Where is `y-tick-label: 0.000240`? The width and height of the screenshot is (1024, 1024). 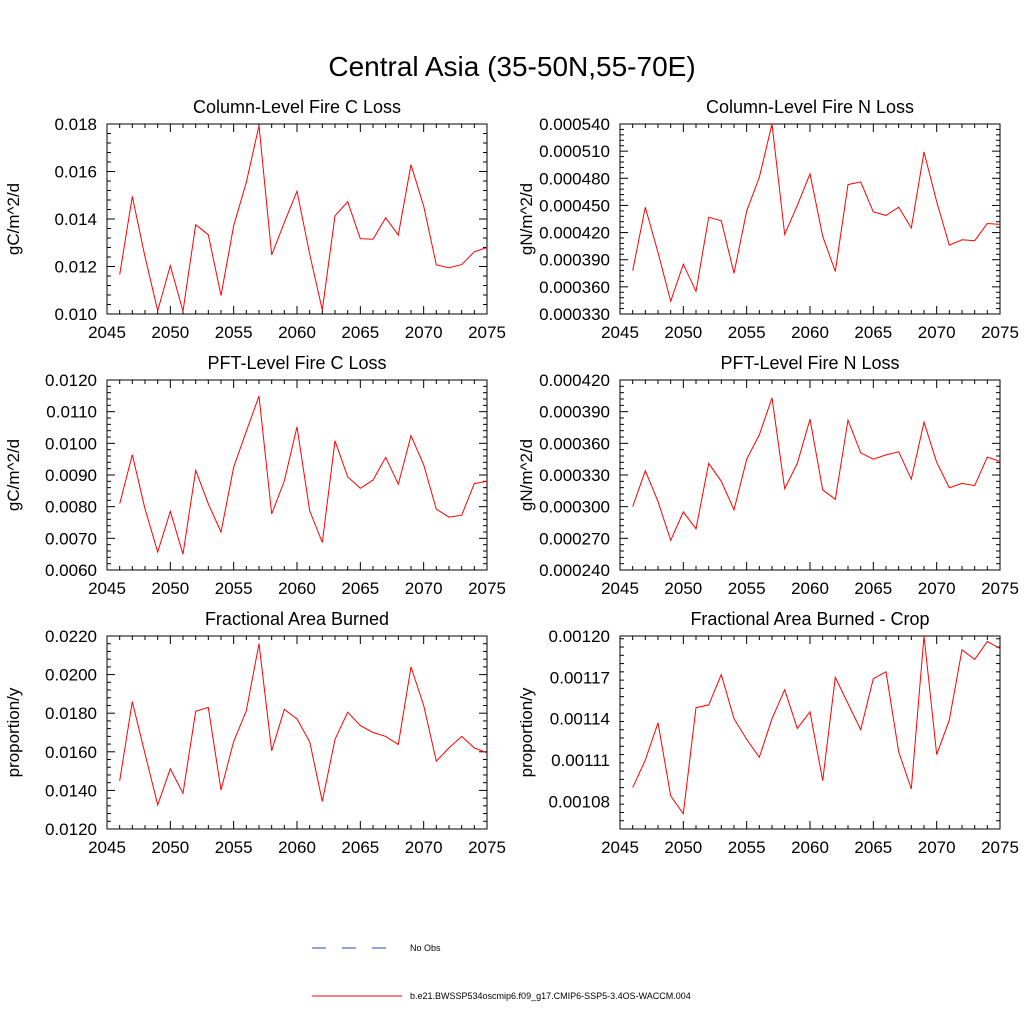
y-tick-label: 0.000240 is located at coordinates (574, 570).